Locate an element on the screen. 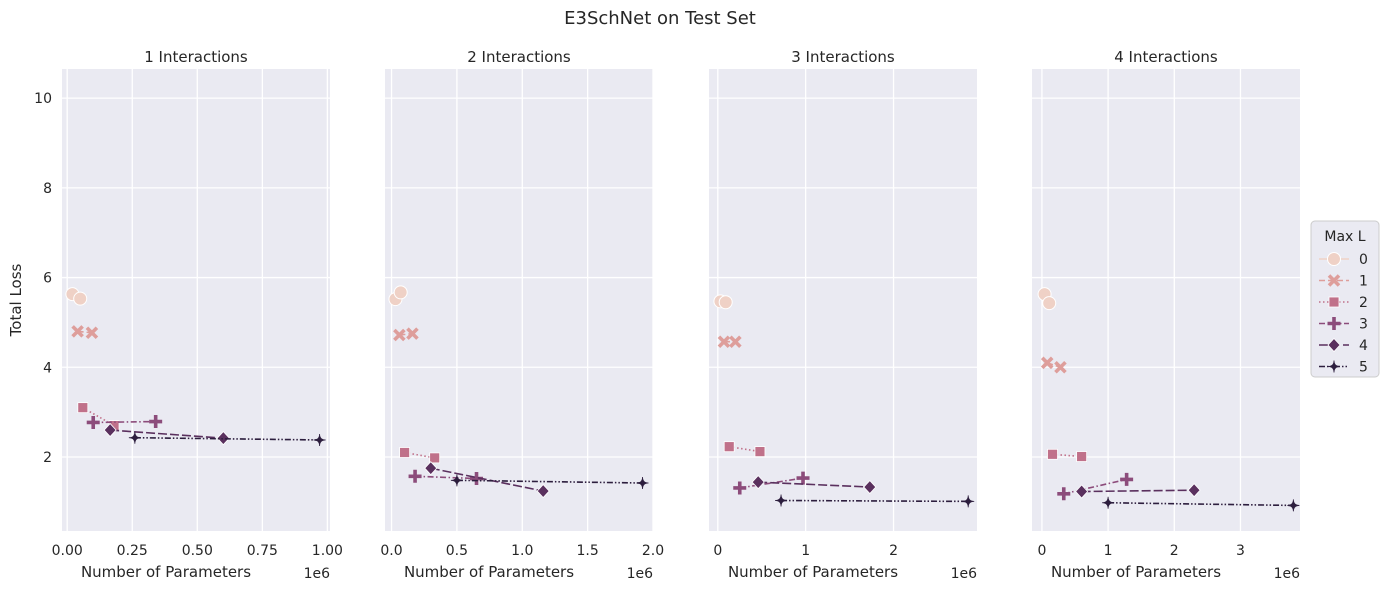  subplot-title: 3 Interactions is located at coordinates (843, 57).